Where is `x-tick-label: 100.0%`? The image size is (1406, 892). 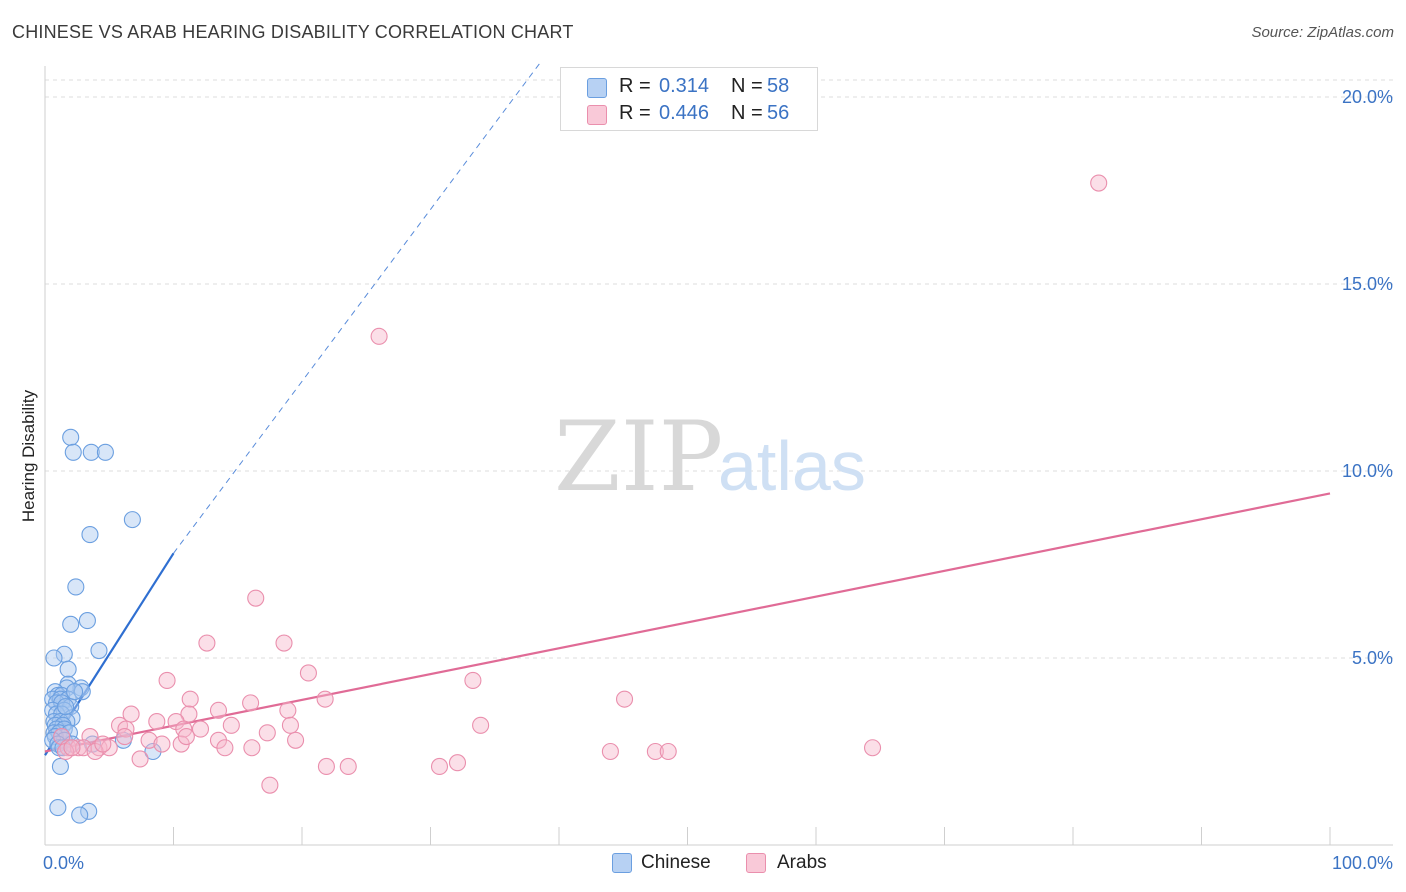 x-tick-label: 100.0% is located at coordinates (1362, 863).